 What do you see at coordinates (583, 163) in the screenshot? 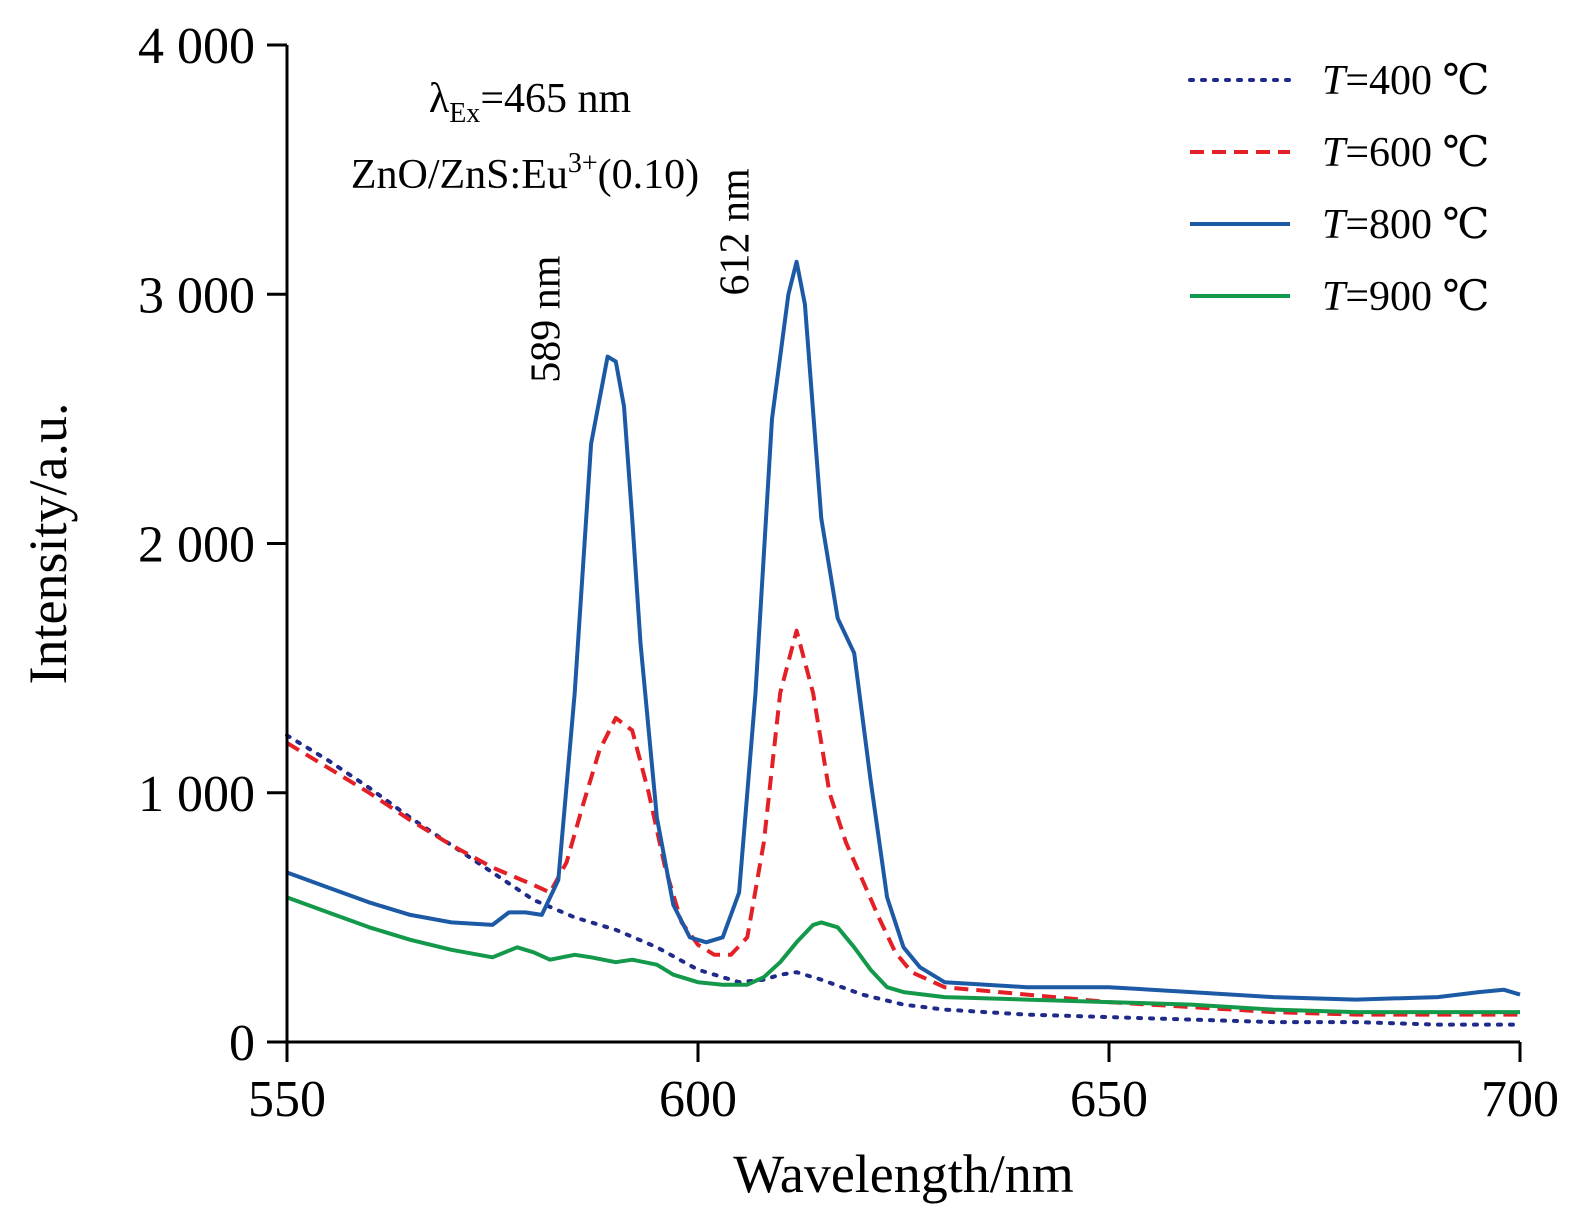
I see `sample-superscript: 3+` at bounding box center [583, 163].